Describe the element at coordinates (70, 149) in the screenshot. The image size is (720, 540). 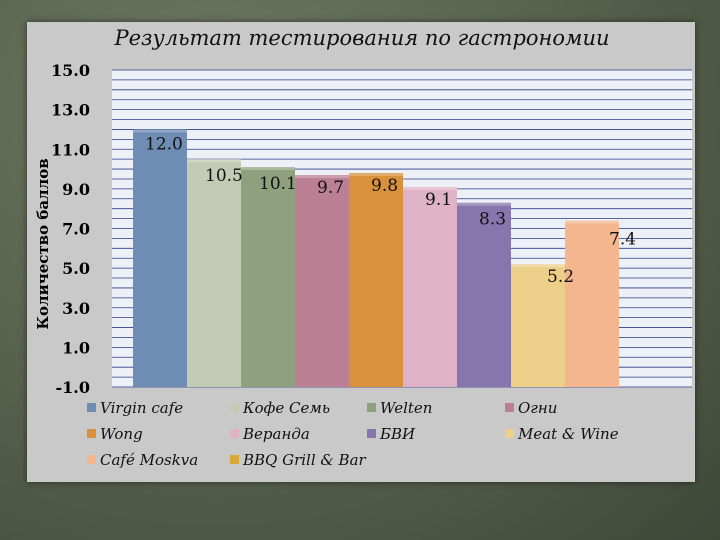
I see `y-tick-label: 11.0` at that location.